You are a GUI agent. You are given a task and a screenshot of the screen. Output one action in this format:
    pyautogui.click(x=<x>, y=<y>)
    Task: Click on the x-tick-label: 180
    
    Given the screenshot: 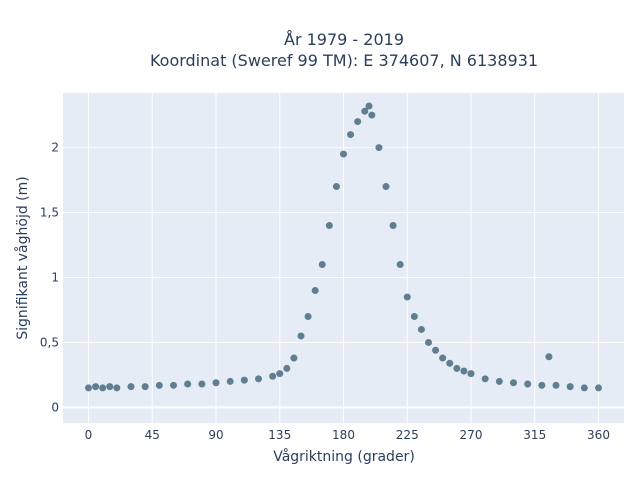 What is the action you would take?
    pyautogui.click(x=343, y=435)
    